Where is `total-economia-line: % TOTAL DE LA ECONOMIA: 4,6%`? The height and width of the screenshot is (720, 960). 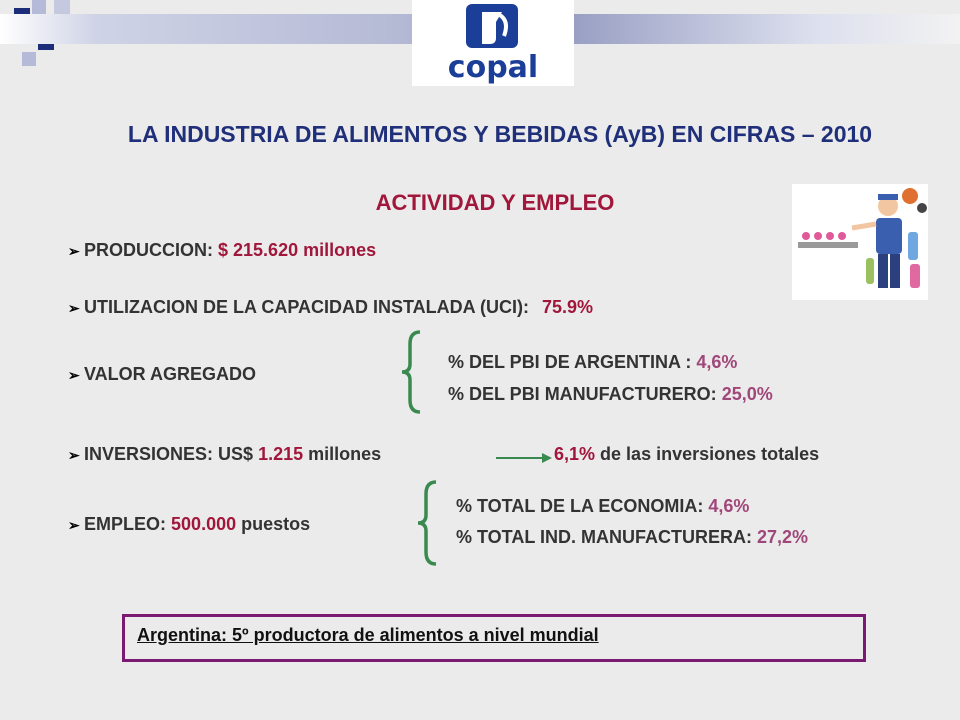 total-economia-line: % TOTAL DE LA ECONOMIA: 4,6% is located at coordinates (603, 506).